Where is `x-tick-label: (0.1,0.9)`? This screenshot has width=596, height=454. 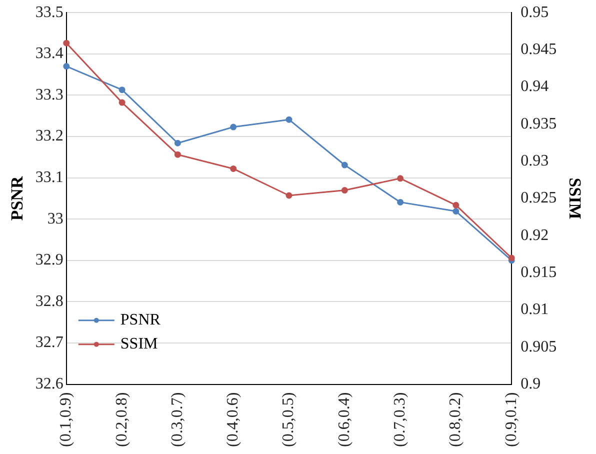
x-tick-label: (0.1,0.9) is located at coordinates (66, 419).